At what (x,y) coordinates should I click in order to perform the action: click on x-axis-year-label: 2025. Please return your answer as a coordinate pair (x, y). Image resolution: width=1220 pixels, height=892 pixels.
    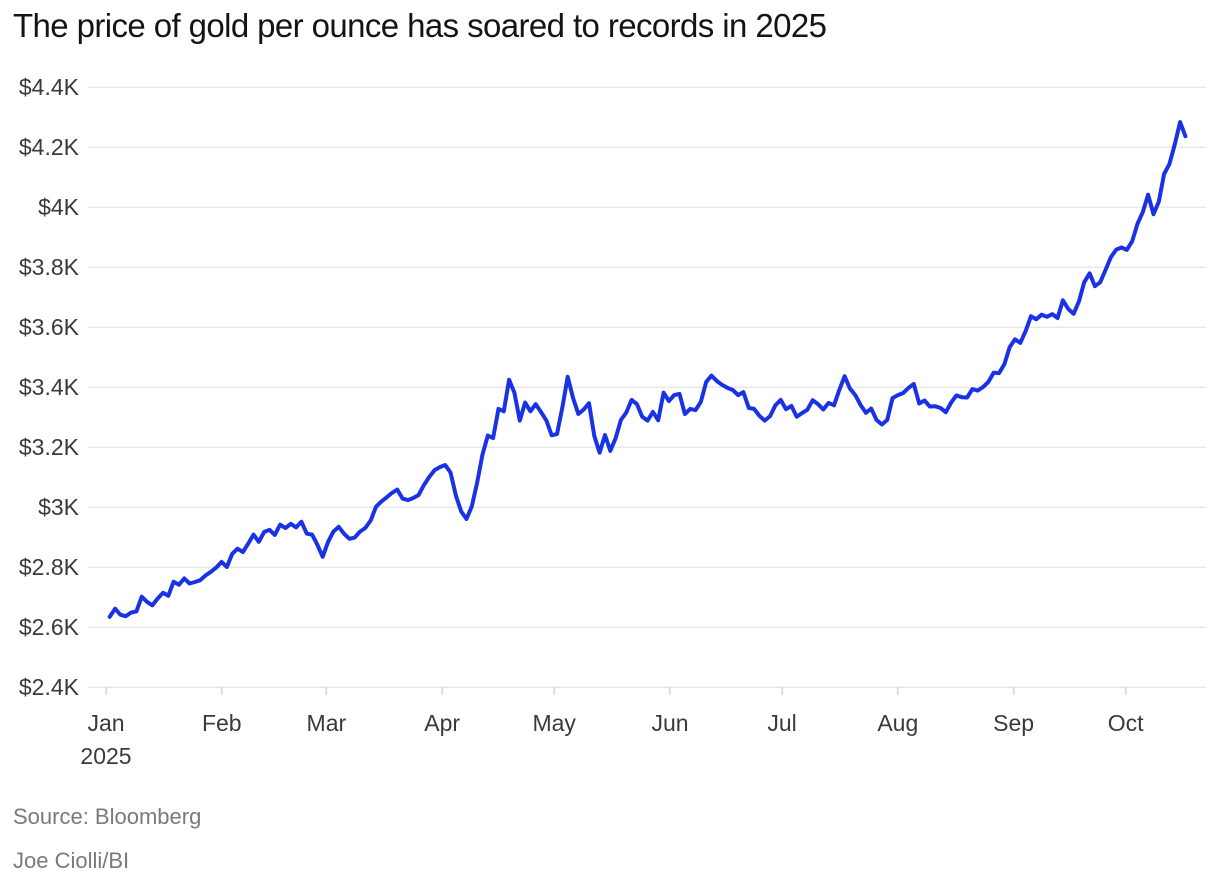
    Looking at the image, I should click on (105, 756).